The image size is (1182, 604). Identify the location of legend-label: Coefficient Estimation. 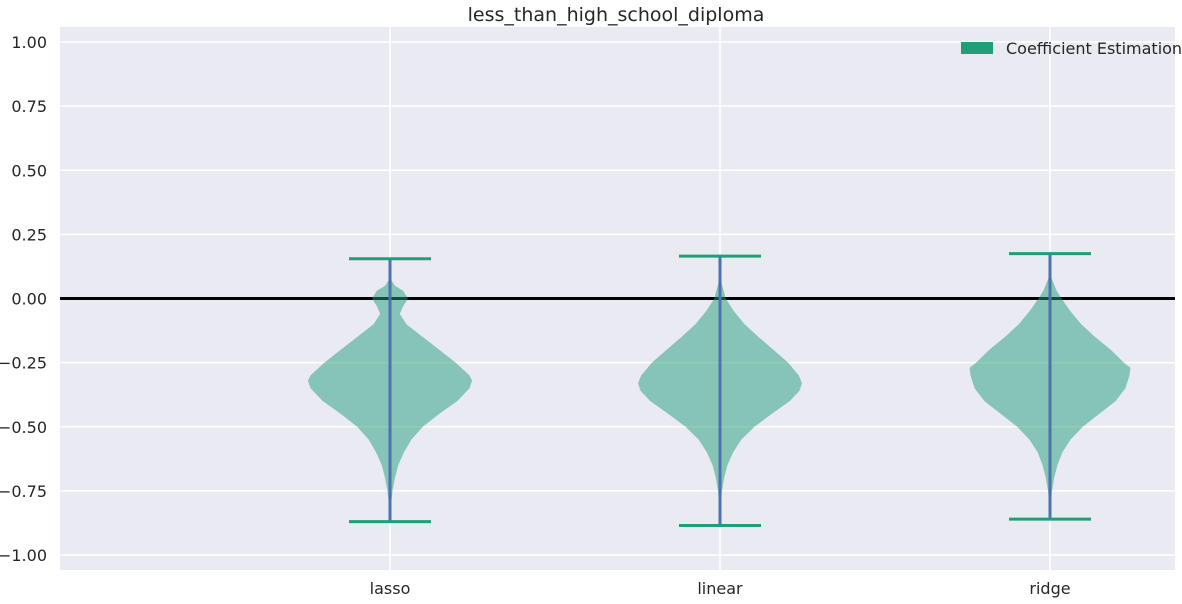
(1094, 48).